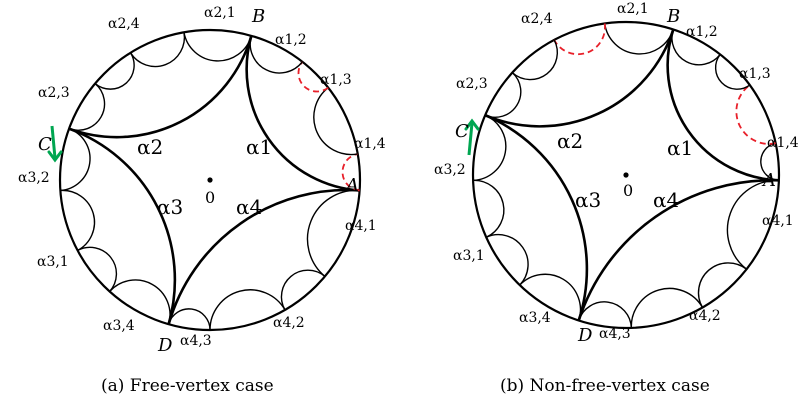  Describe the element at coordinates (470, 139) in the screenshot. I see `arrow-up-icon` at that location.